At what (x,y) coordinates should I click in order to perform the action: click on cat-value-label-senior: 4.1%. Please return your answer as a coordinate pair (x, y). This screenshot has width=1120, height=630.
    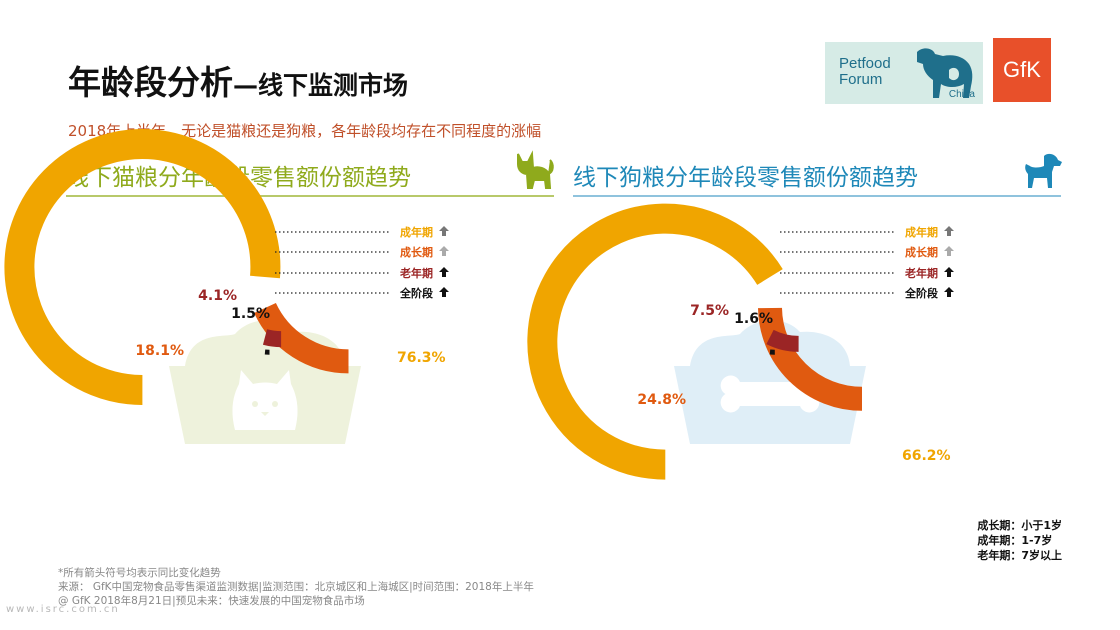
    Looking at the image, I should click on (217, 296).